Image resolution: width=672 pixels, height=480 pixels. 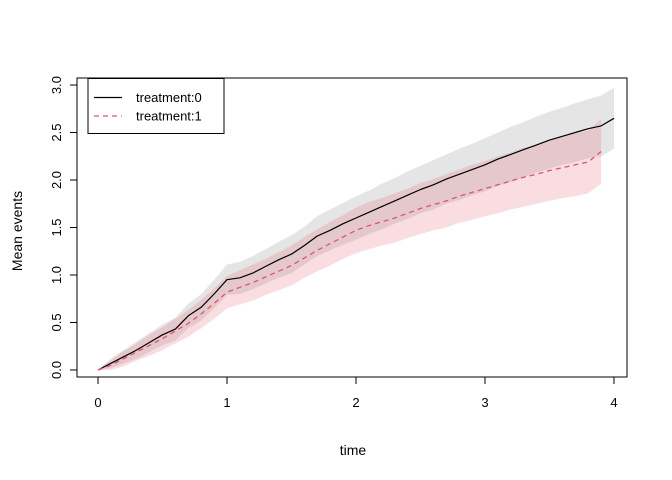 I want to click on x-tick-label: 3, so click(x=484, y=402).